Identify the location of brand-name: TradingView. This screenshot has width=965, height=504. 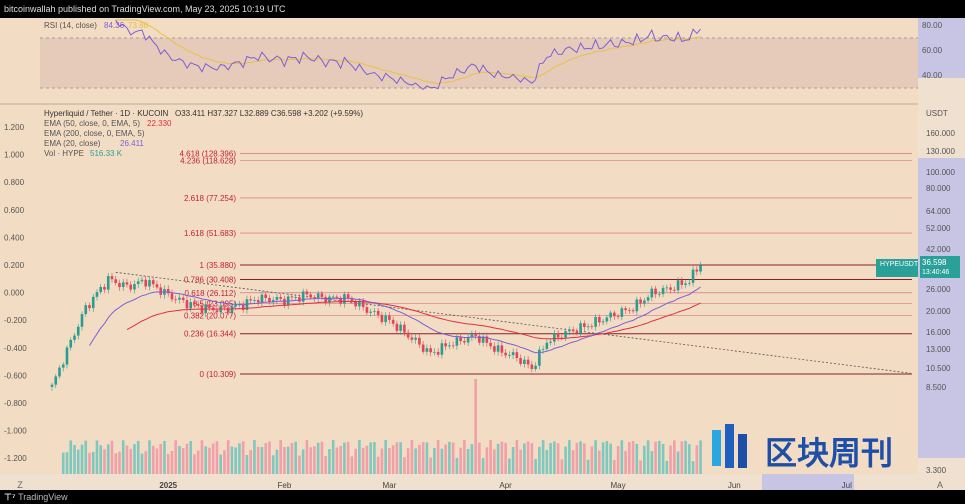
(43, 497).